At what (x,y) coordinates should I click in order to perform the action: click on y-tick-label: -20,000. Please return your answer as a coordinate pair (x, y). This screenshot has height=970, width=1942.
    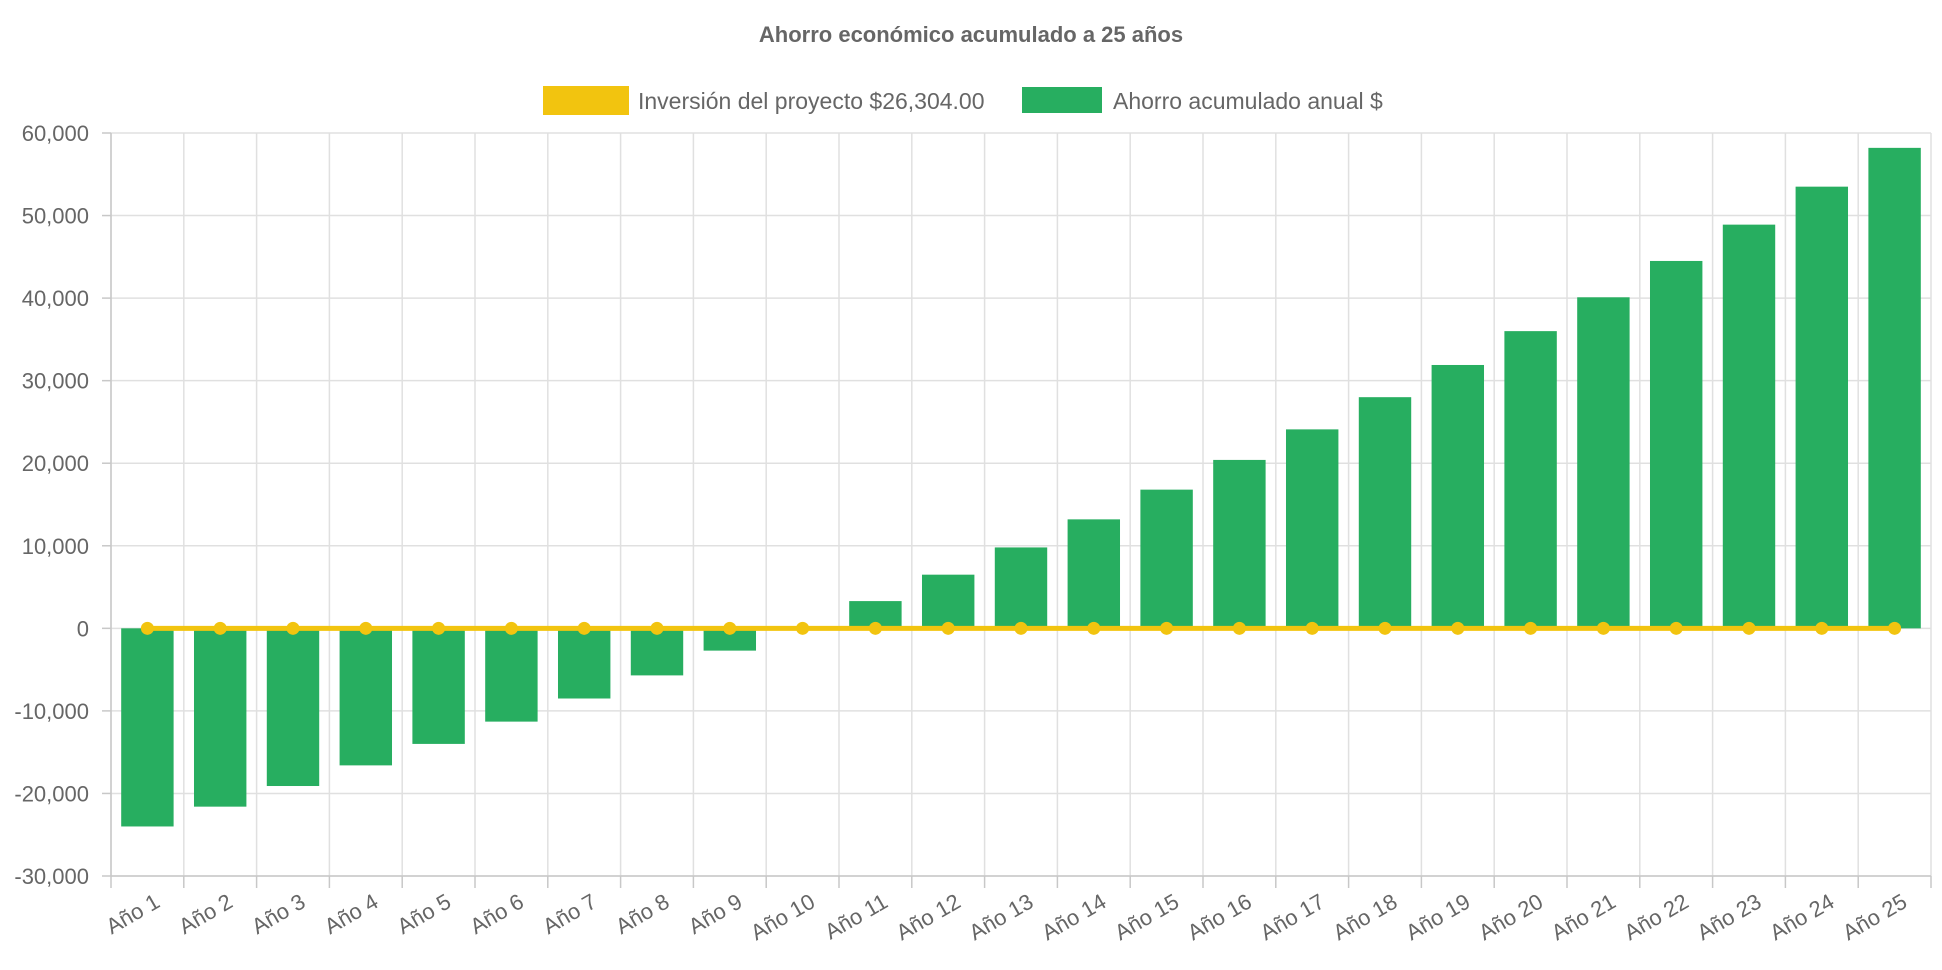
    Looking at the image, I should click on (51, 793).